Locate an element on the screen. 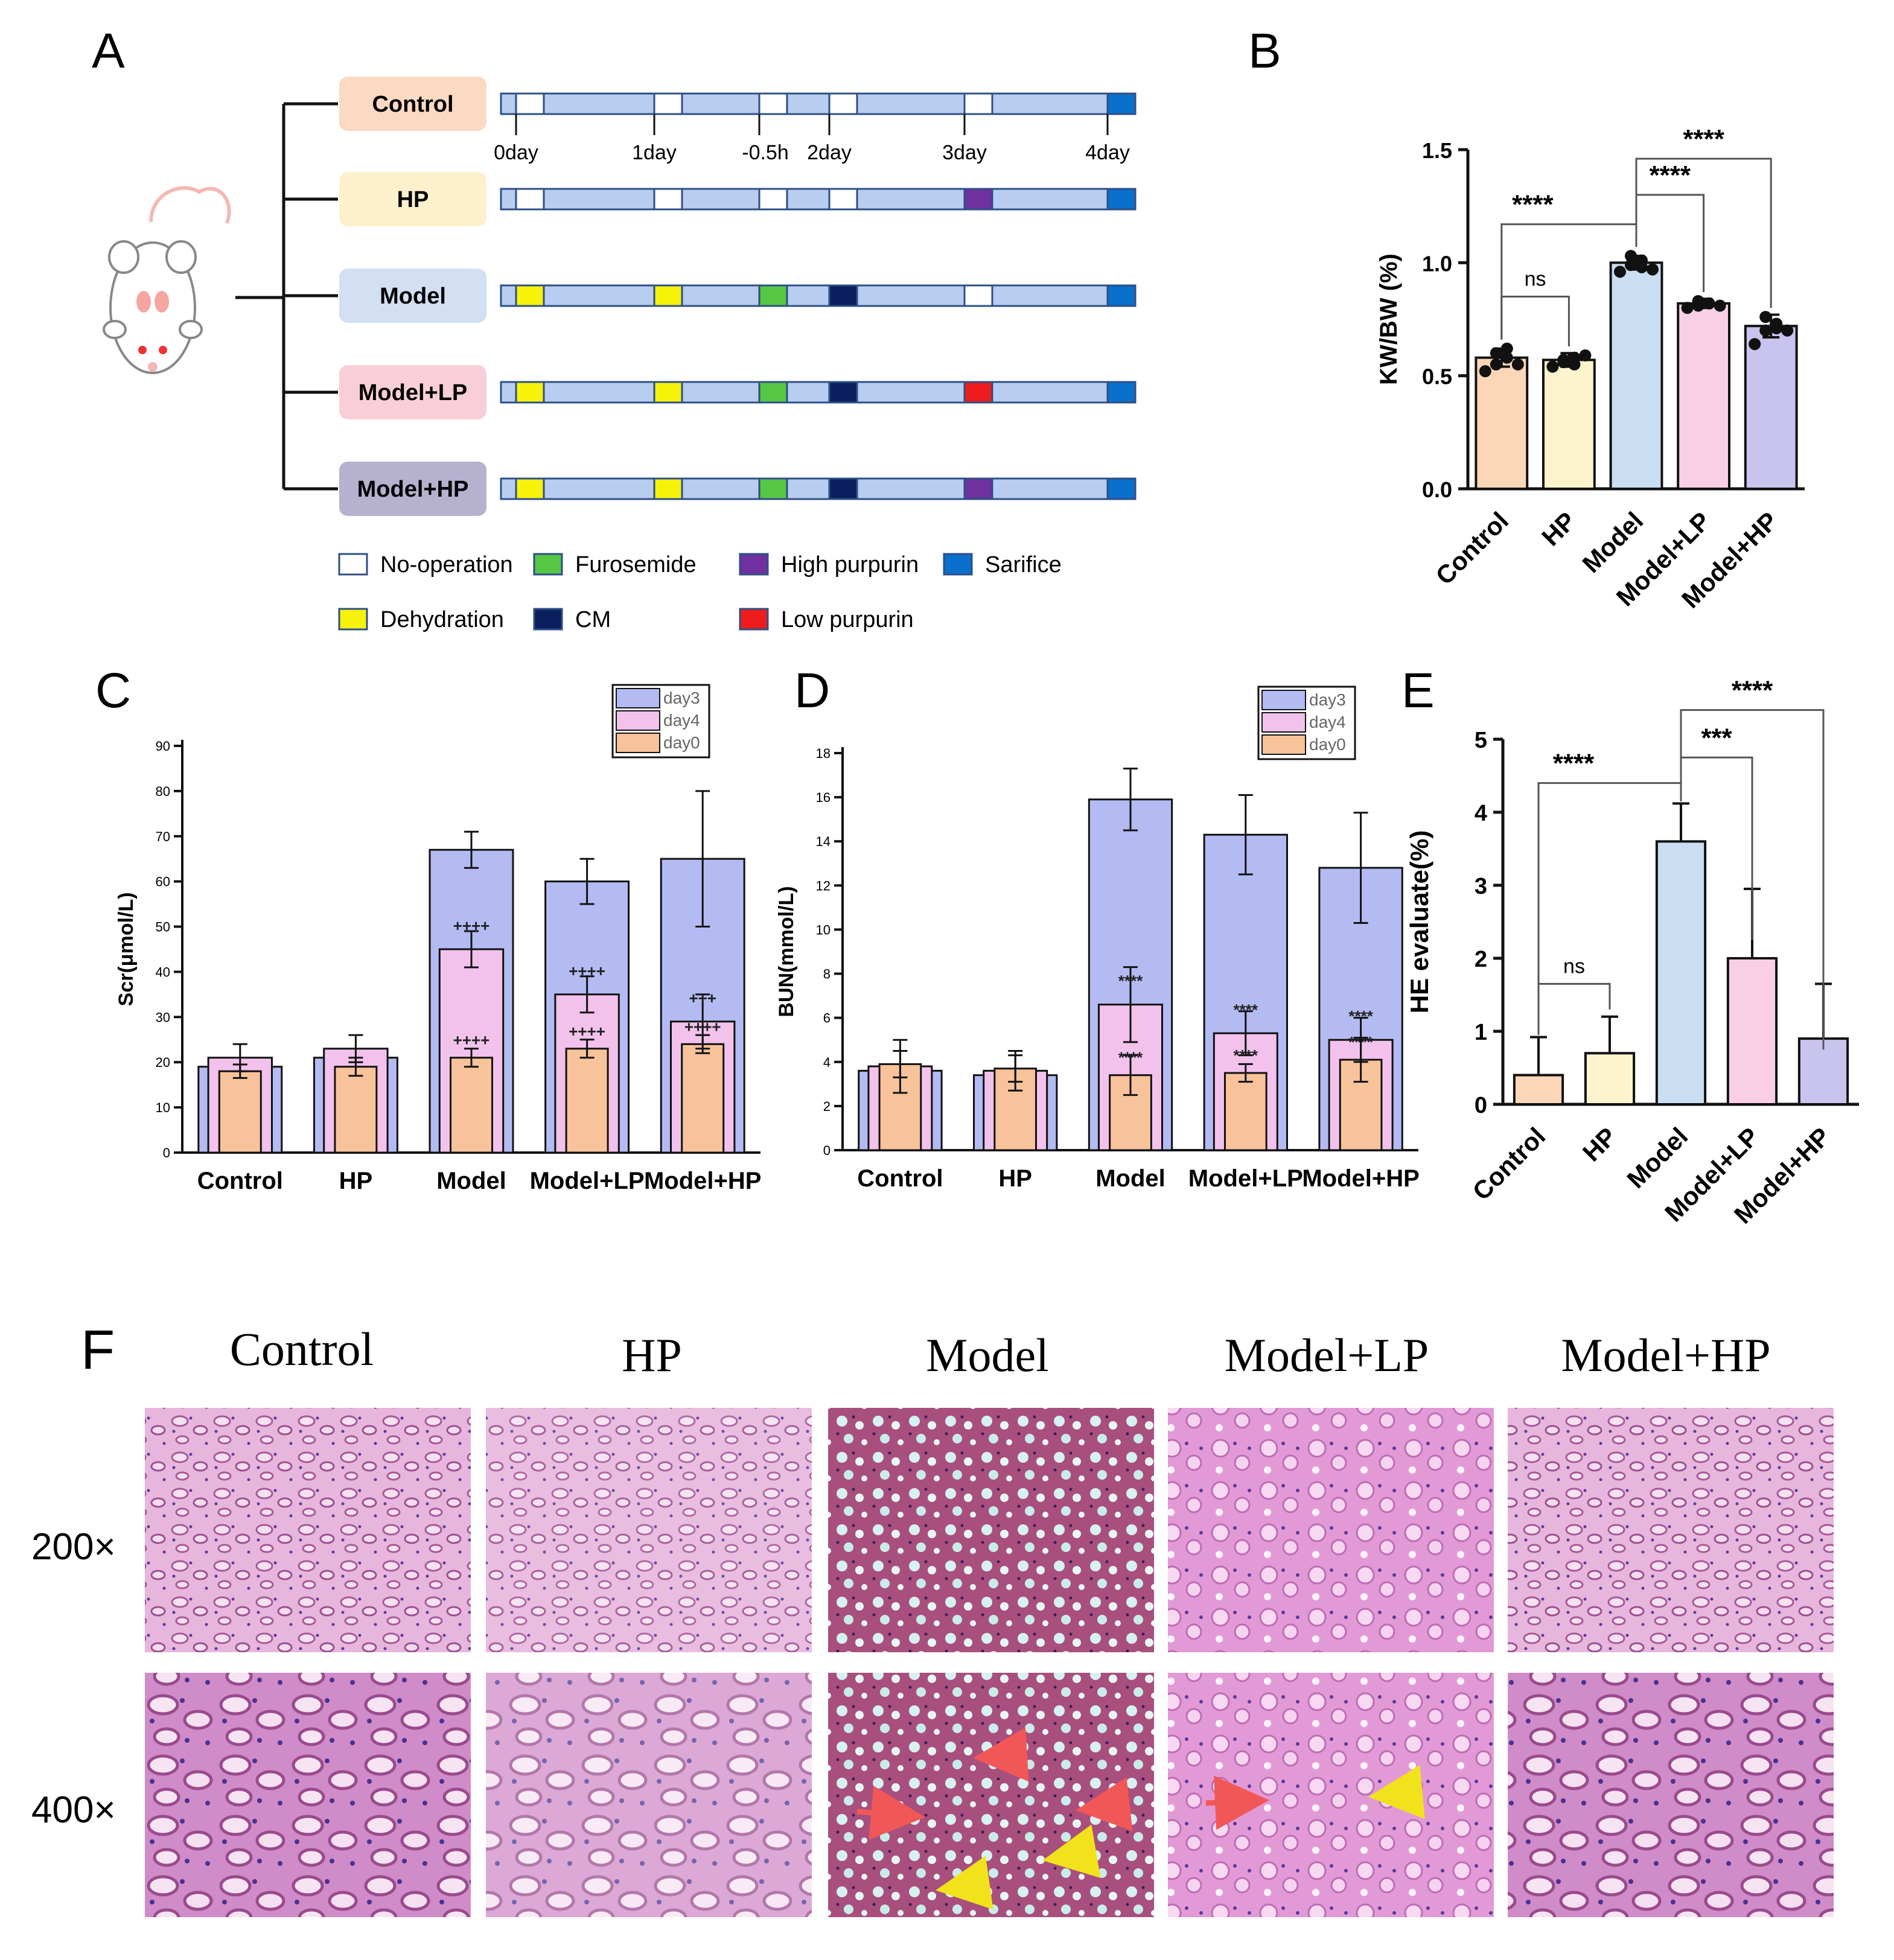  panel-label-b: B is located at coordinates (1264, 51).